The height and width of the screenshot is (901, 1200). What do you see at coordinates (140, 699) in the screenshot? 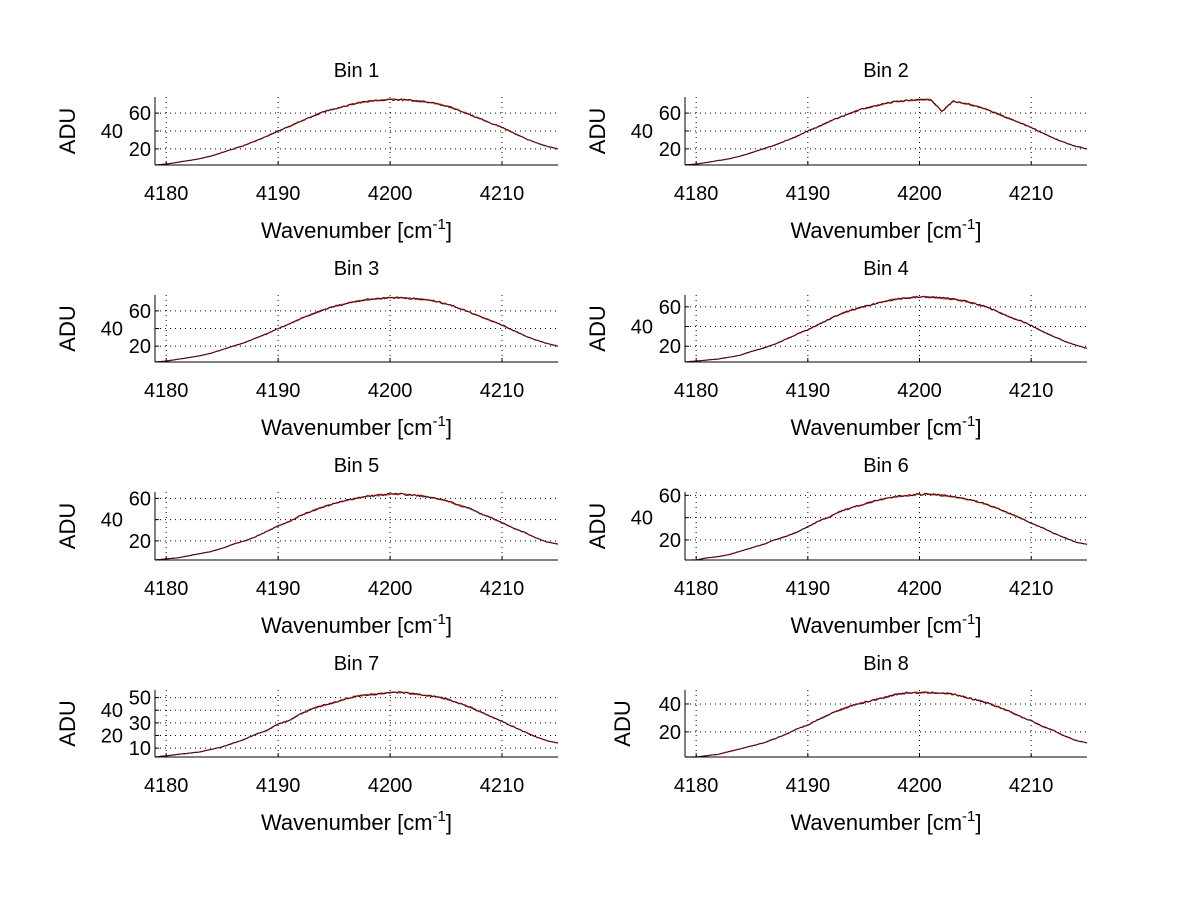
I see `y-tick-label: 50` at bounding box center [140, 699].